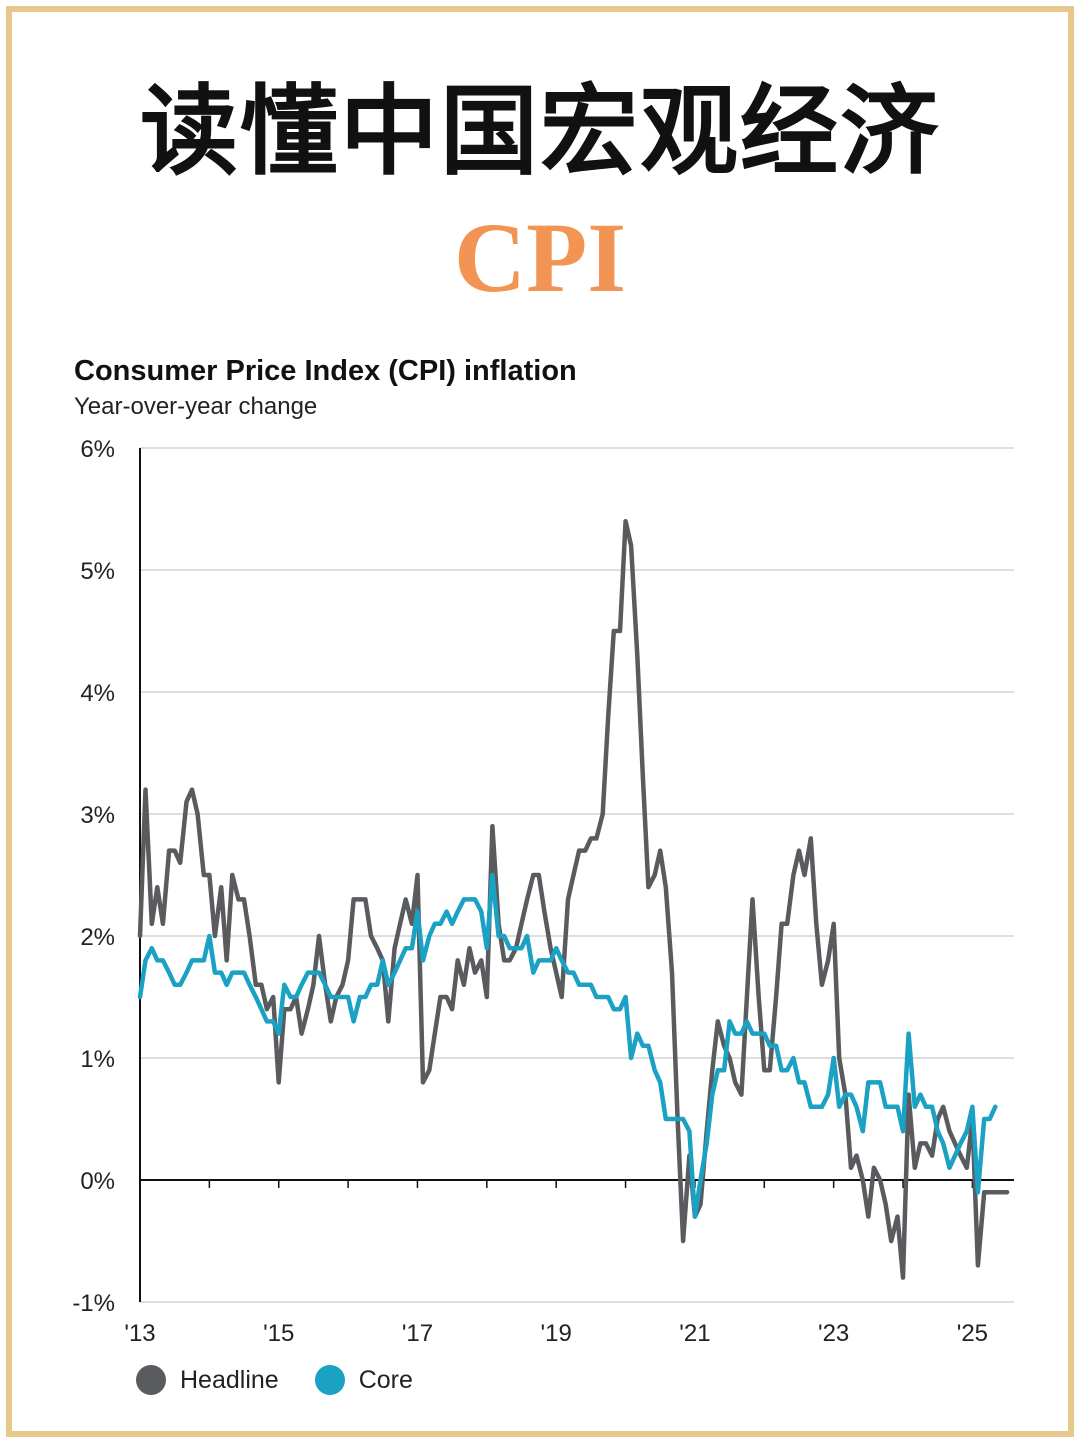  What do you see at coordinates (292, 1380) in the screenshot?
I see `legend: Headline Core` at bounding box center [292, 1380].